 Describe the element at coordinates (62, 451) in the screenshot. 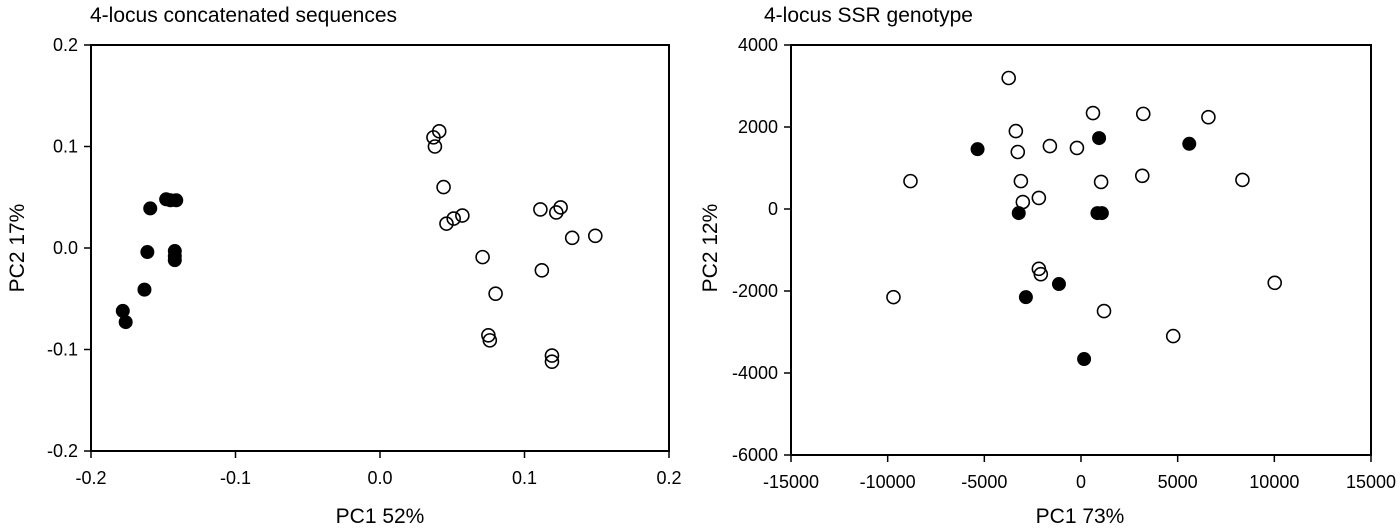

I see `y-tick-label: -0.2` at that location.